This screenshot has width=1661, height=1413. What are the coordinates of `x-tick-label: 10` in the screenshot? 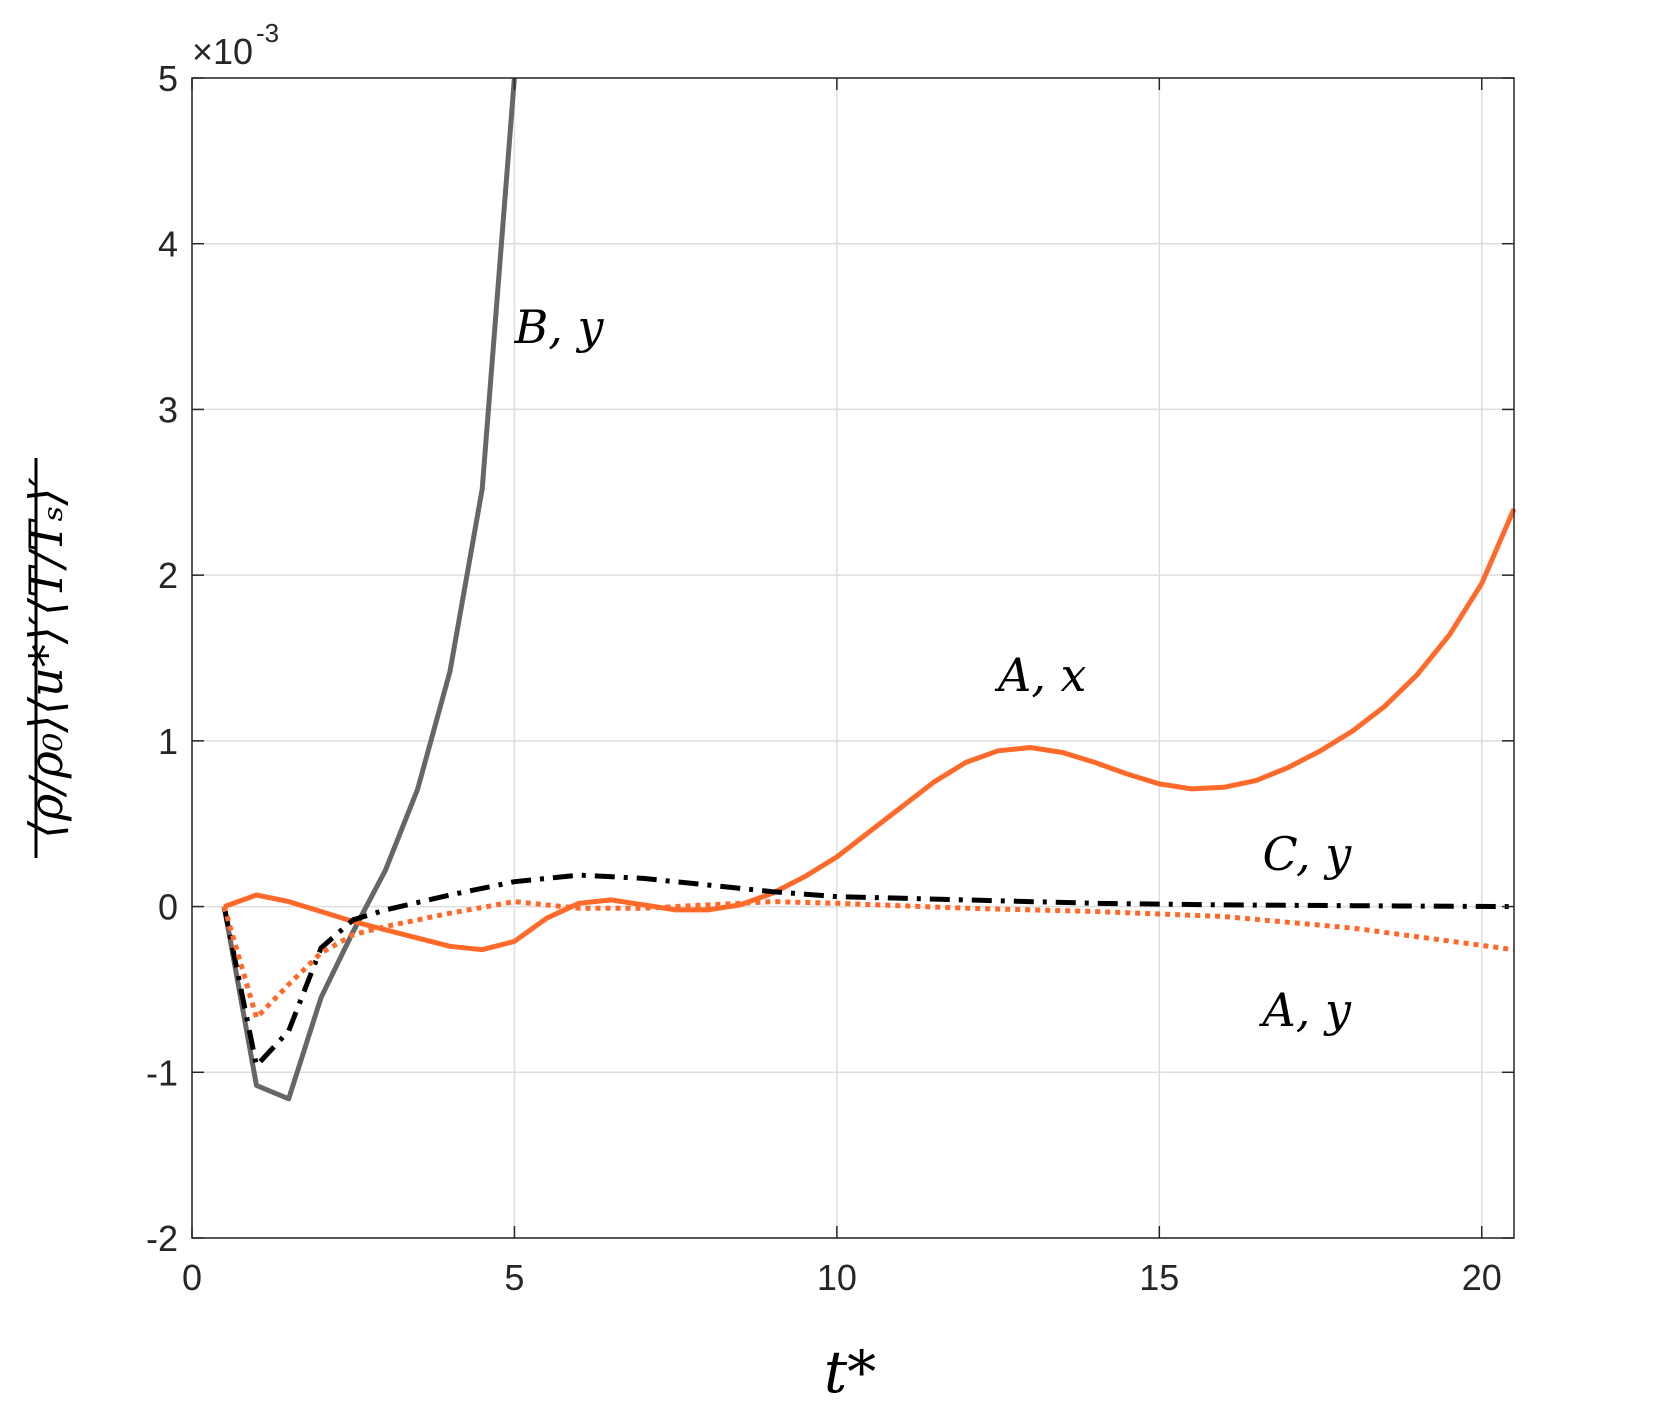 It's located at (837, 1277).